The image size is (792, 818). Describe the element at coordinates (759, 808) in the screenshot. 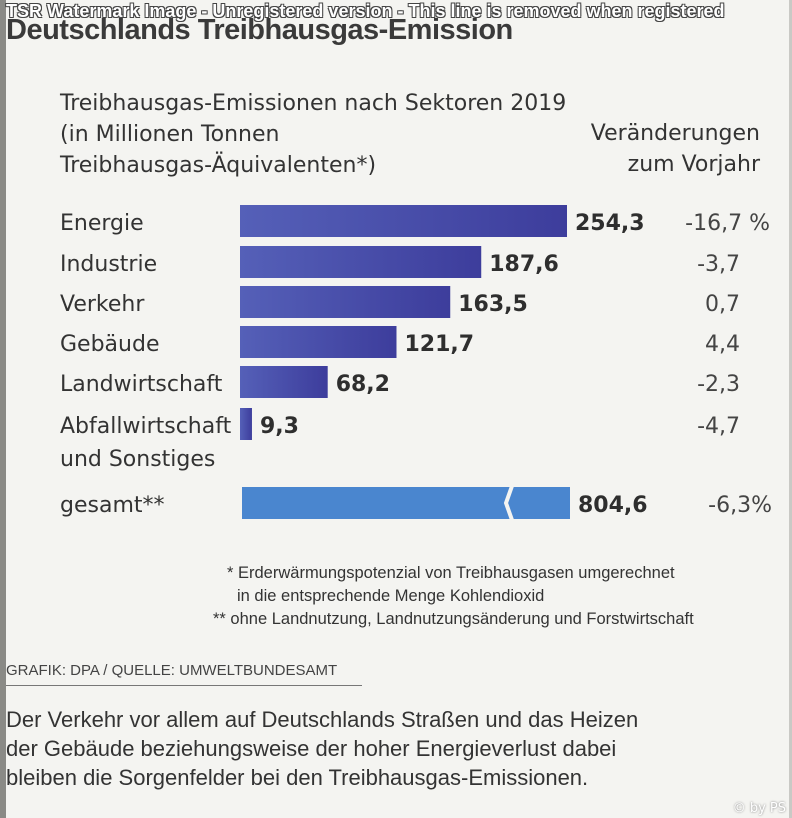

I see `photo-credit: © by PS` at that location.